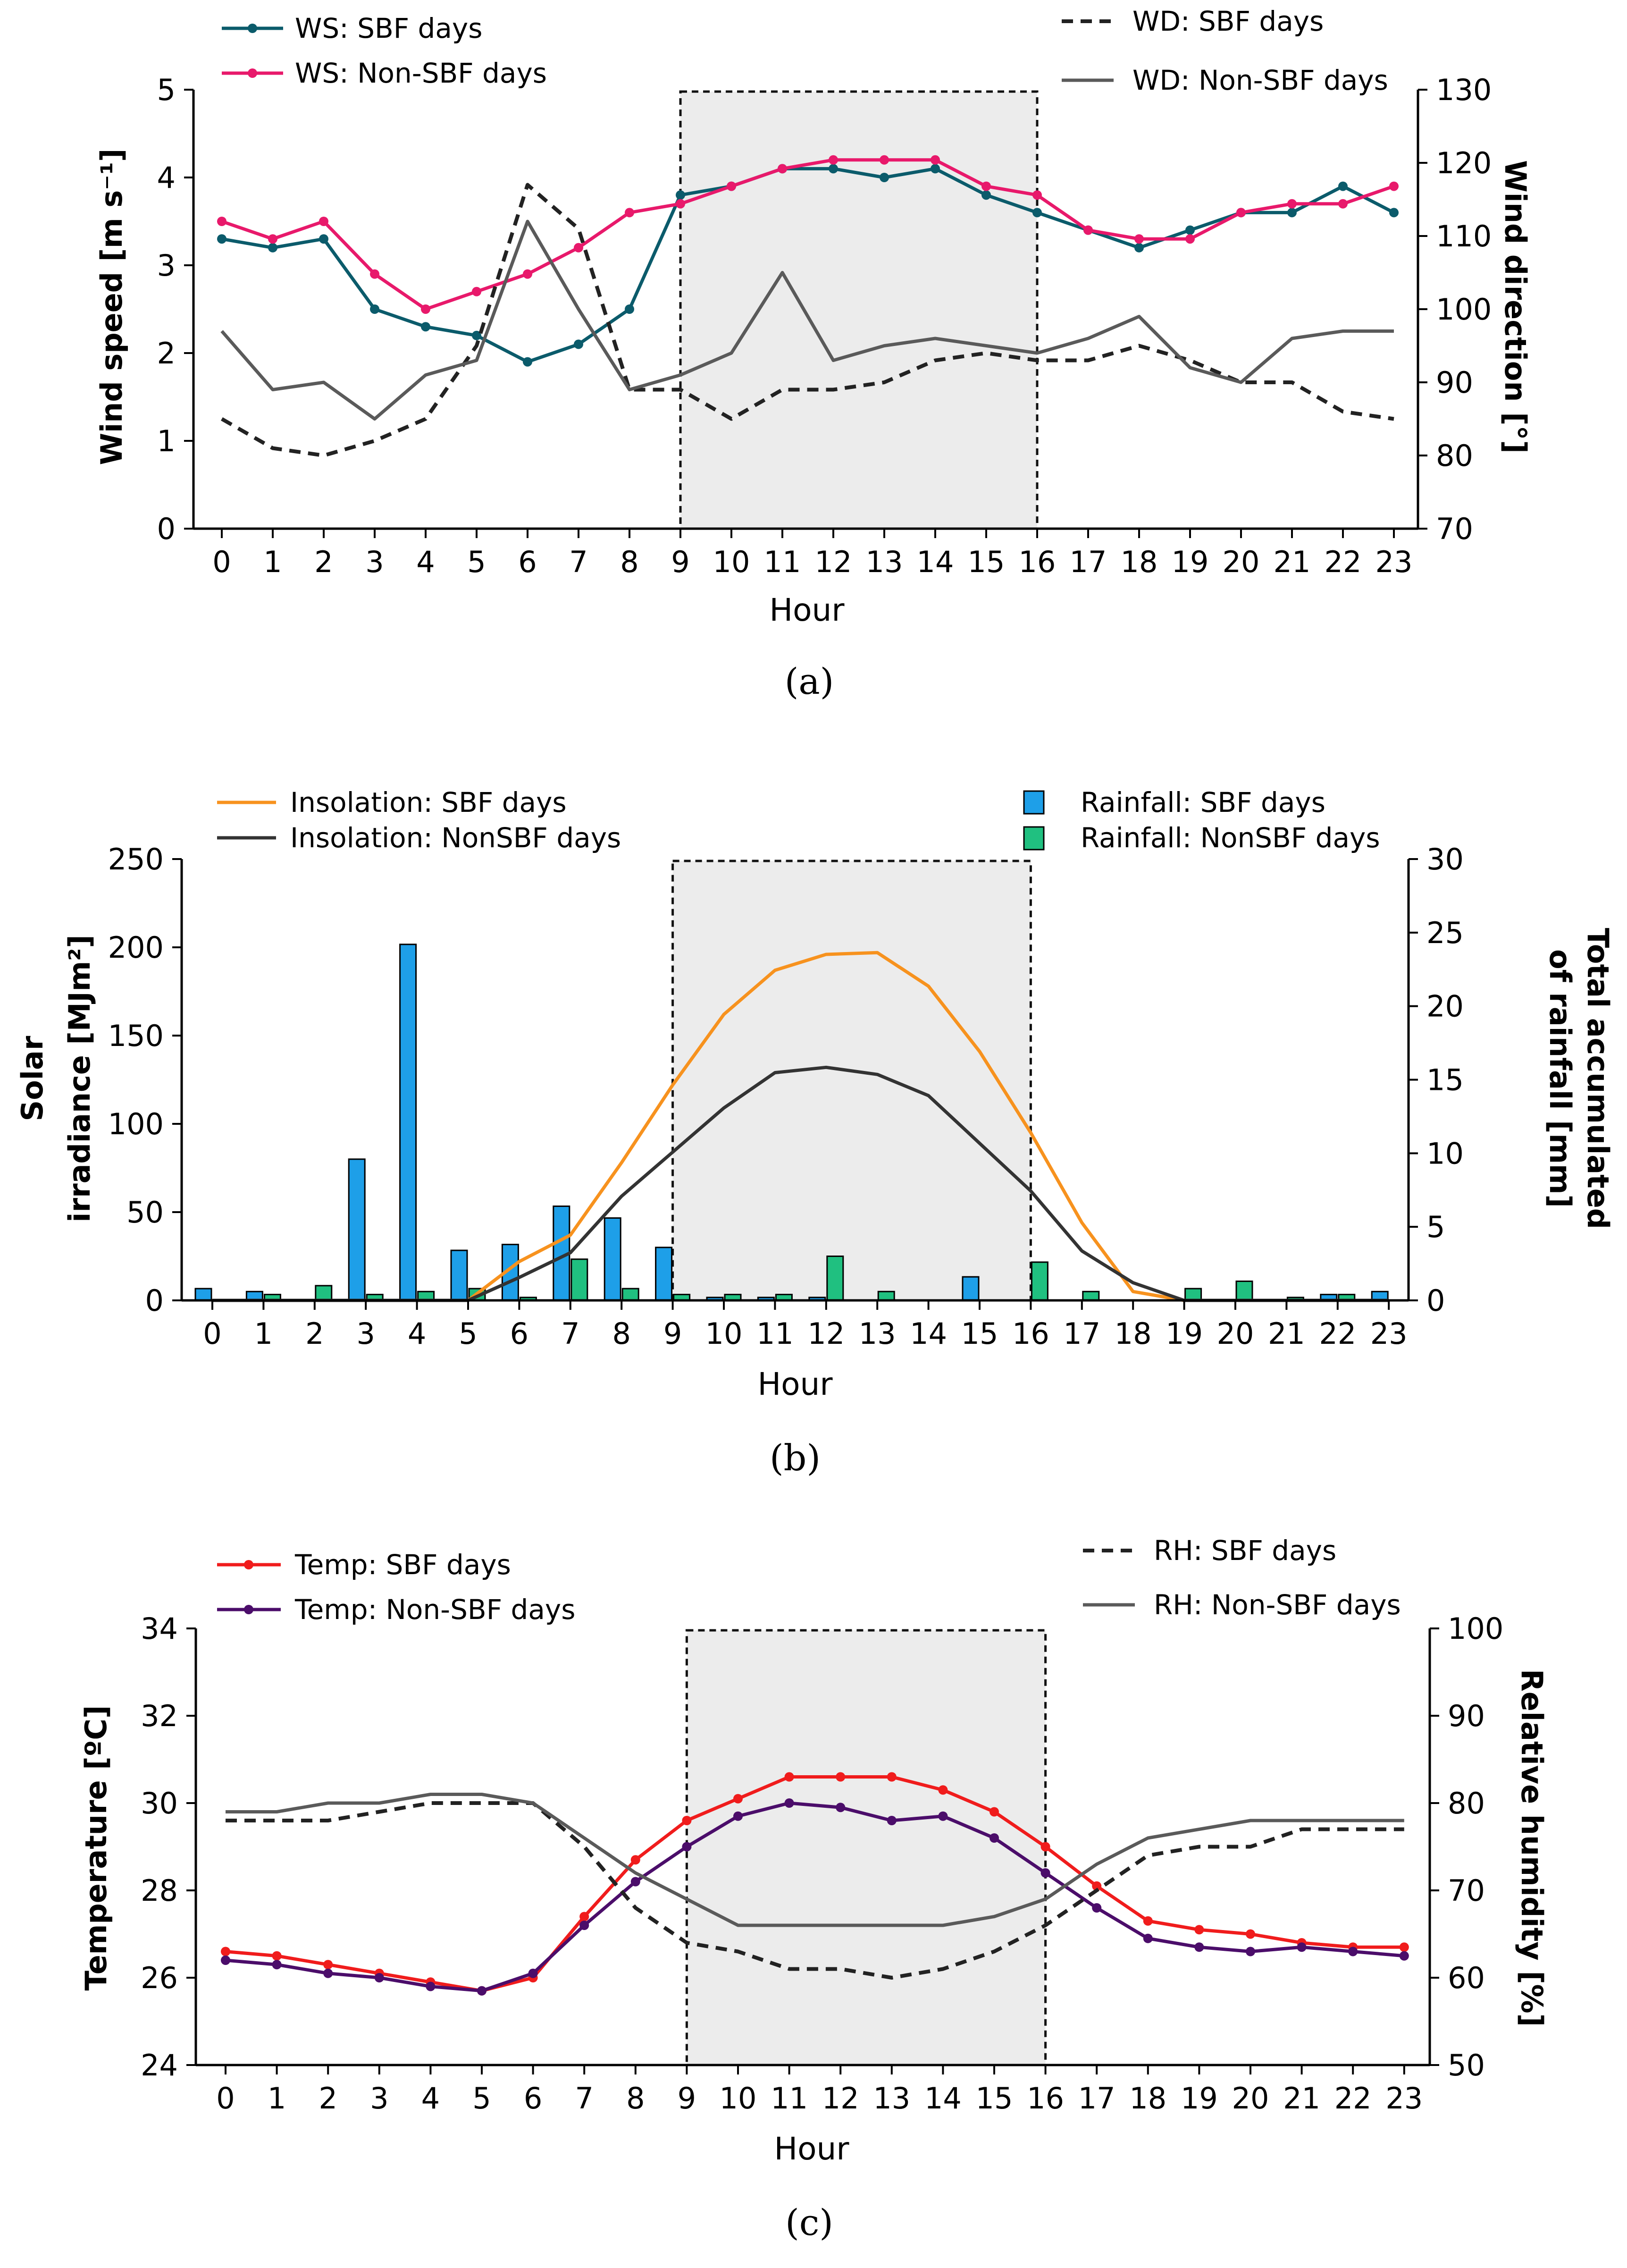 The height and width of the screenshot is (2268, 1627). What do you see at coordinates (392, 802) in the screenshot?
I see `legend-item: Insolation: SBF days` at bounding box center [392, 802].